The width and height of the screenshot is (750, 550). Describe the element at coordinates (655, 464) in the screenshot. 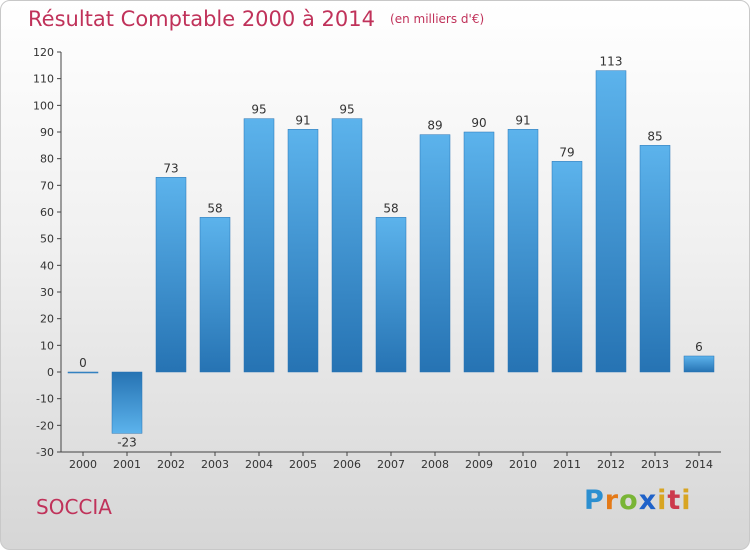

I see `x-tick-label: 2013` at that location.